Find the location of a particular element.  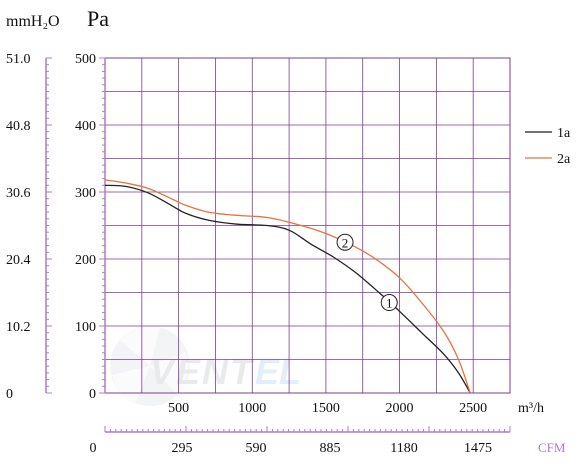

cfm-tick-labels: 0 295 590 885 1180 1475 is located at coordinates (291, 448).